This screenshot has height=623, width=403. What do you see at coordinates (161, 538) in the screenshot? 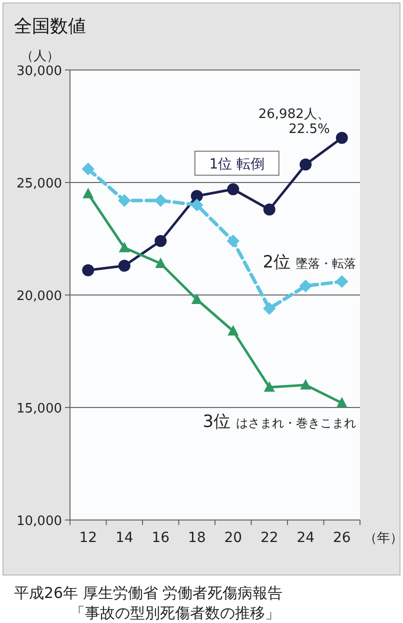
I see `x-tick-label: 16` at bounding box center [161, 538].